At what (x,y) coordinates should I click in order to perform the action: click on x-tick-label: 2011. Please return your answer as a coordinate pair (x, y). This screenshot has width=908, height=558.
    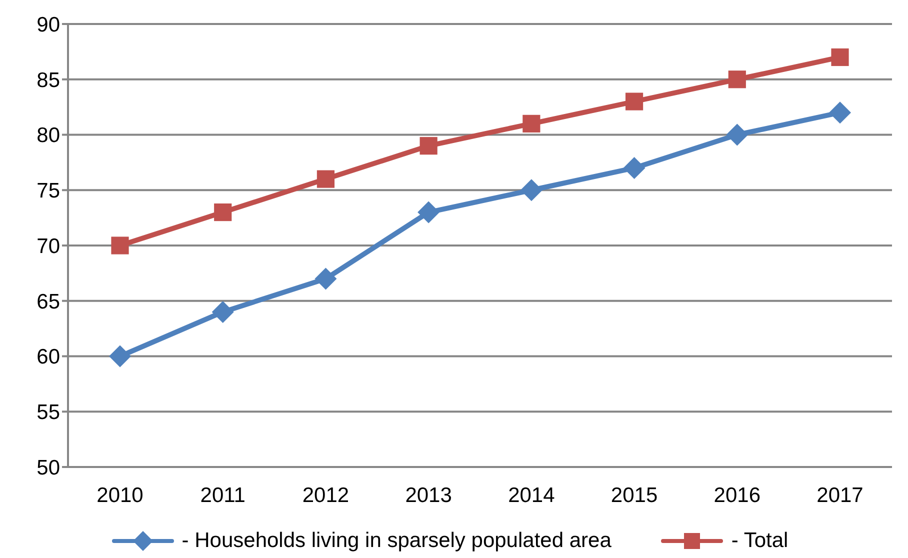
    Looking at the image, I should click on (223, 495).